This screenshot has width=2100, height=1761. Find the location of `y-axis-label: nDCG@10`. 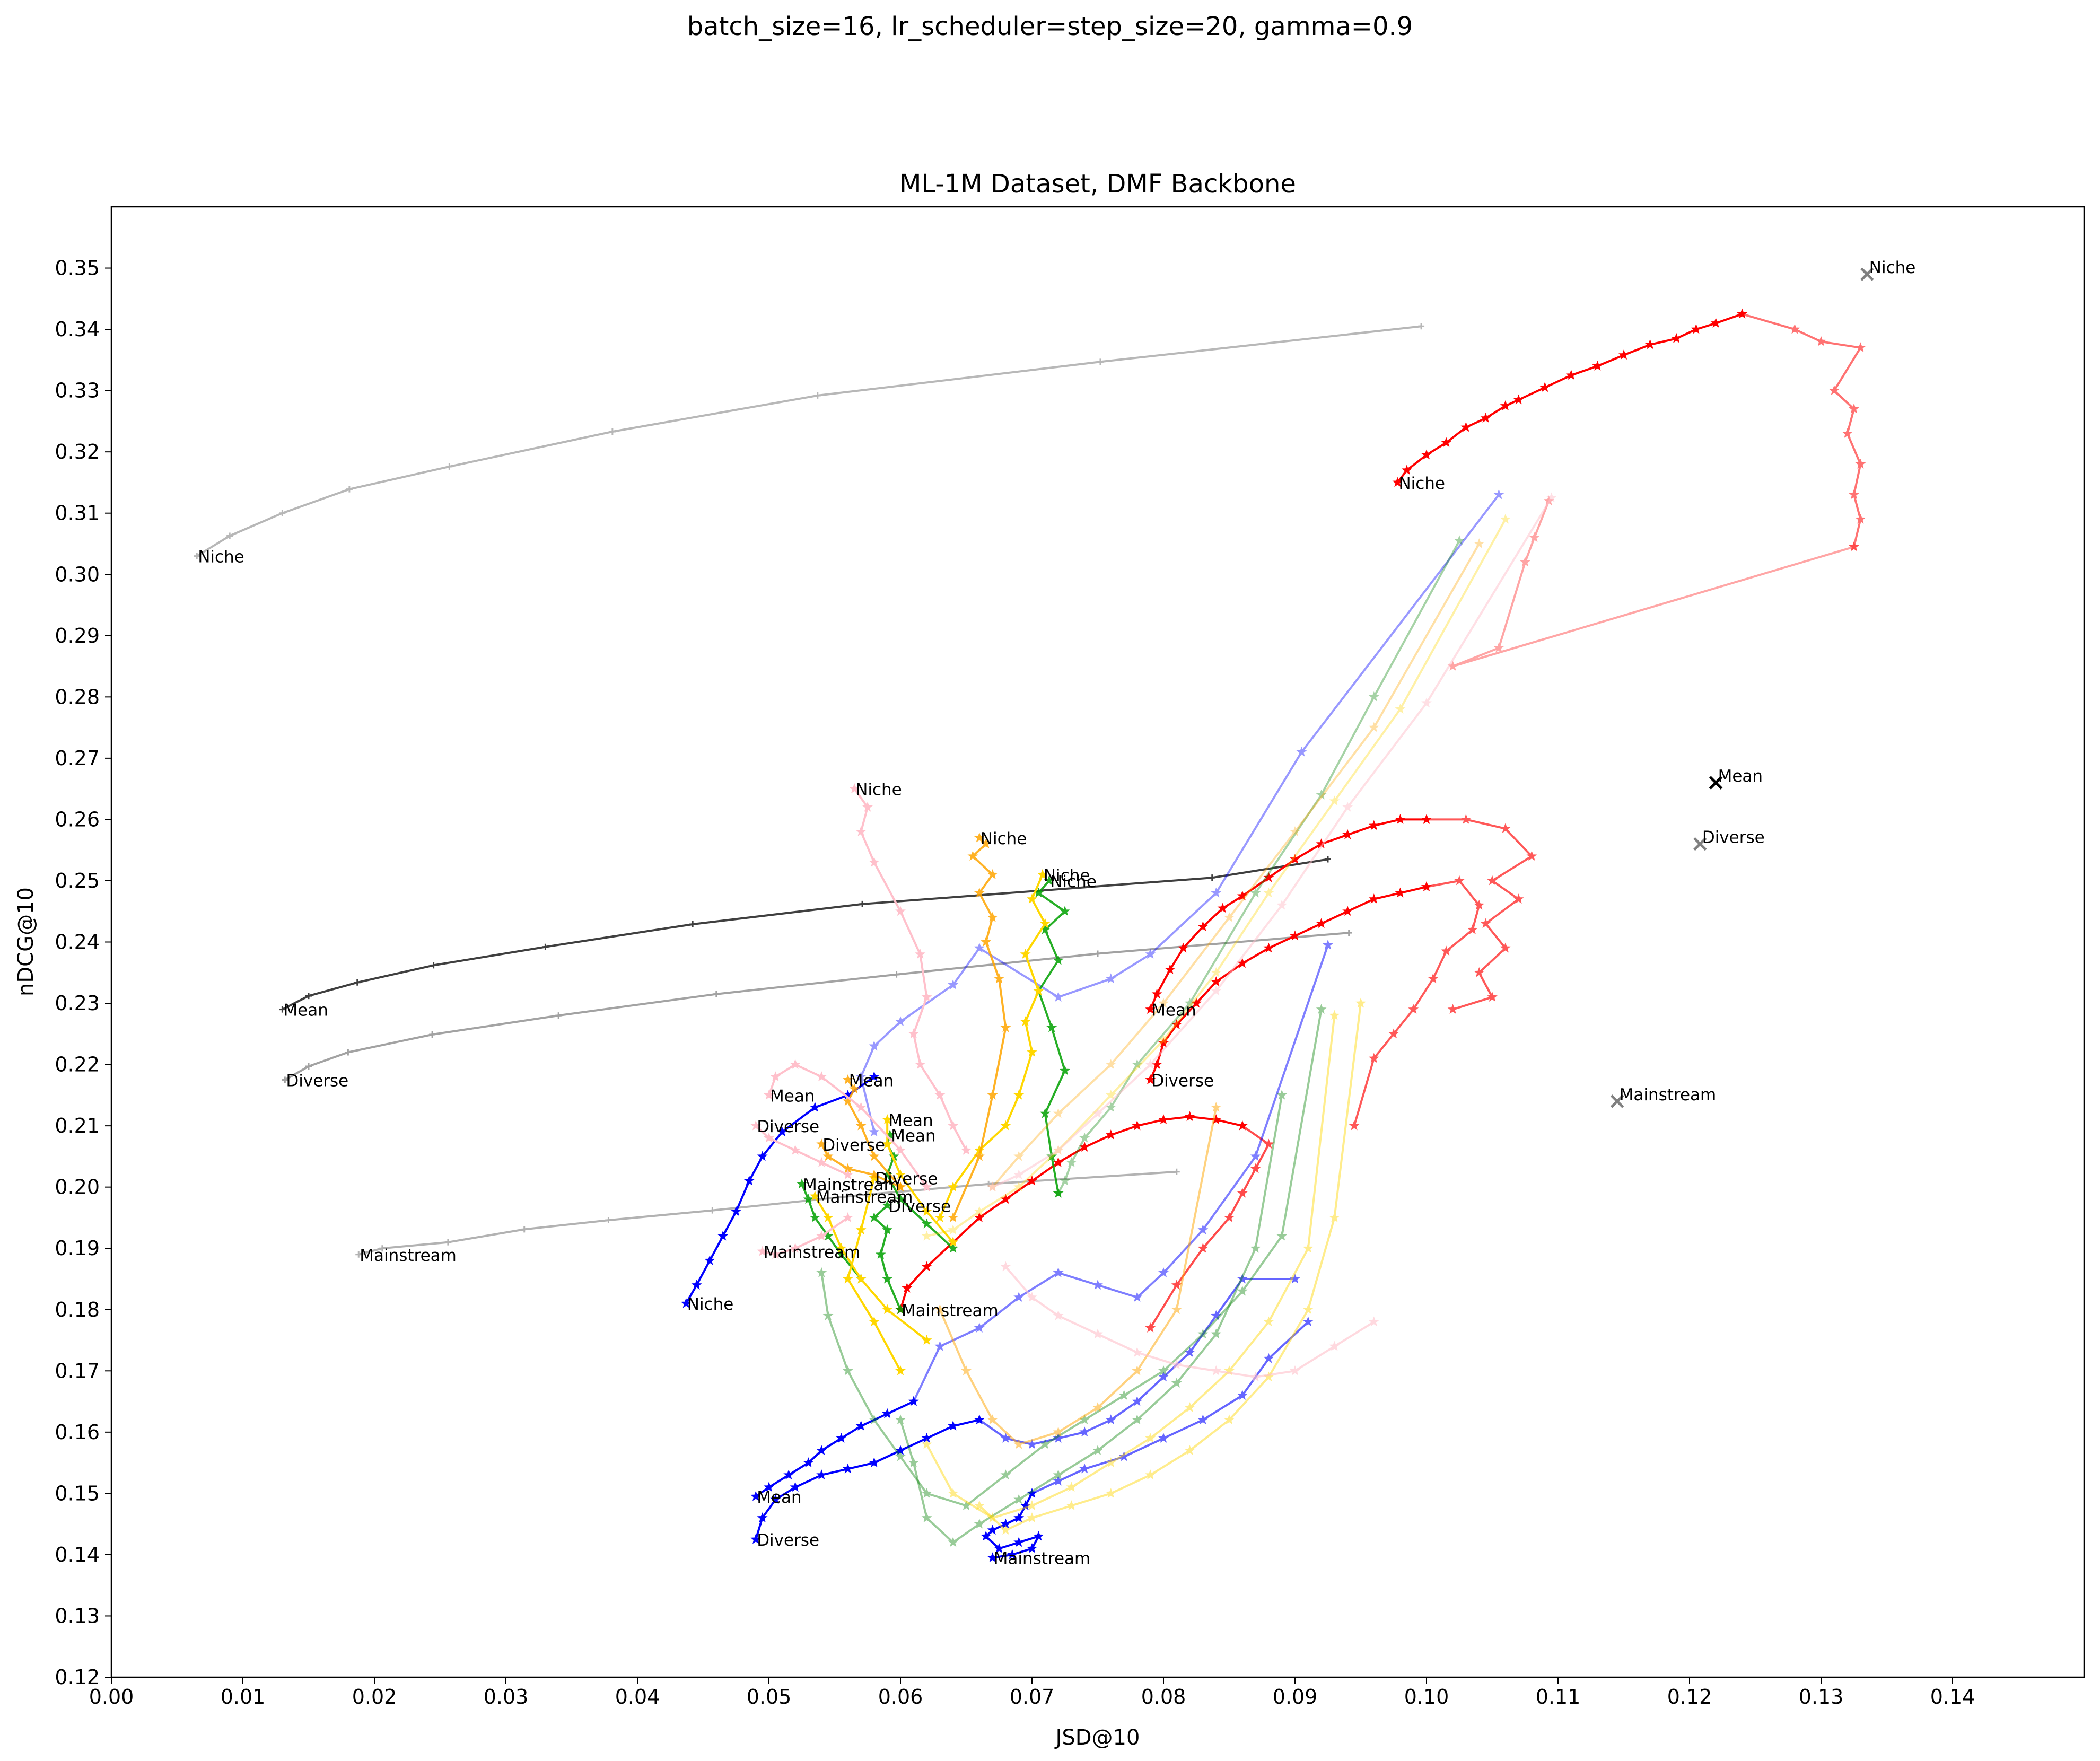

y-axis-label: nDCG@10 is located at coordinates (26, 941).